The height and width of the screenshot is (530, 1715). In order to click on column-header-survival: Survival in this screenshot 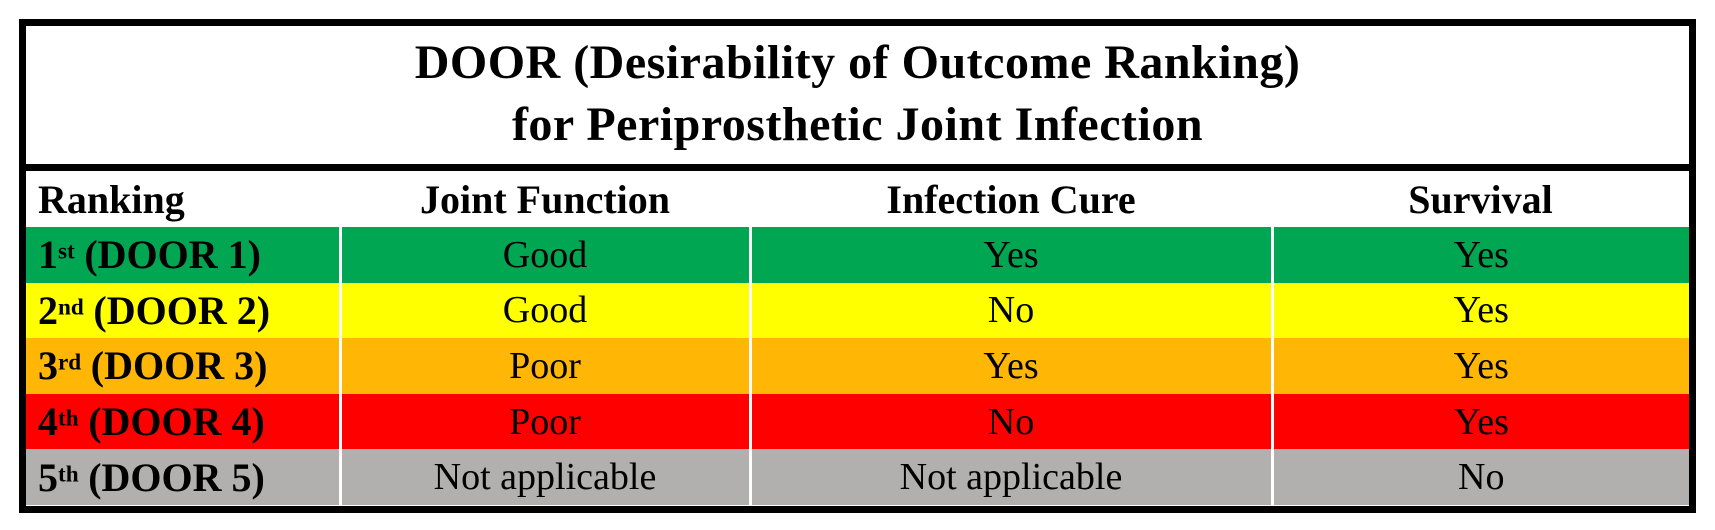, I will do `click(1480, 199)`.